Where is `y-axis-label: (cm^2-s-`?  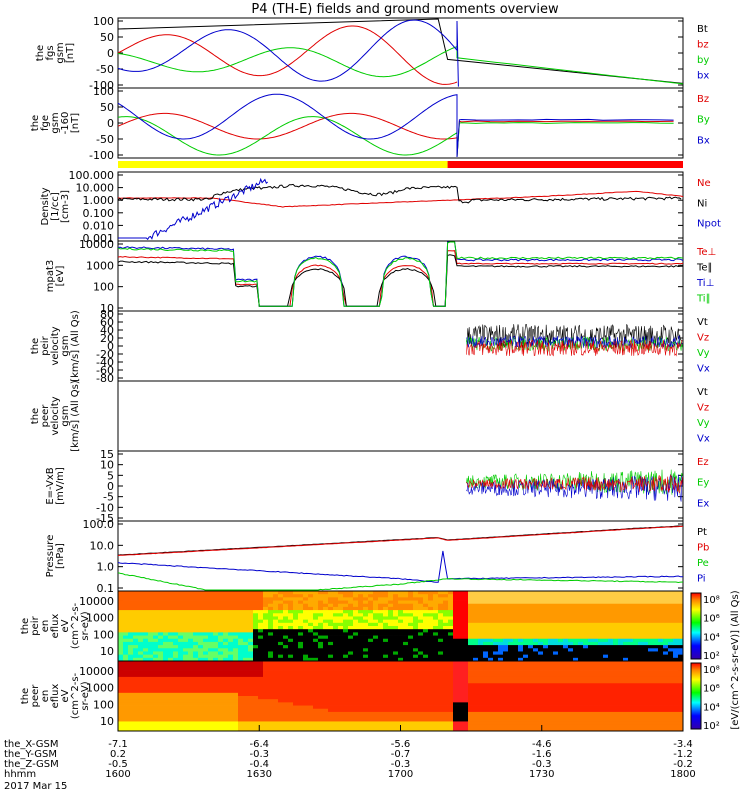 y-axis-label: (cm^2-s- is located at coordinates (75, 625).